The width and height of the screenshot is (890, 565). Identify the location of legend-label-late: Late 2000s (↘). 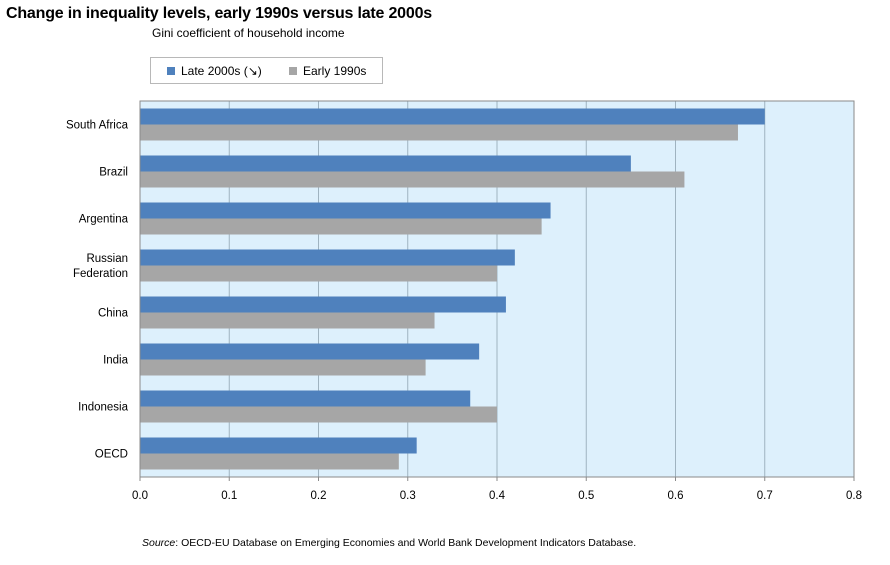
(221, 71).